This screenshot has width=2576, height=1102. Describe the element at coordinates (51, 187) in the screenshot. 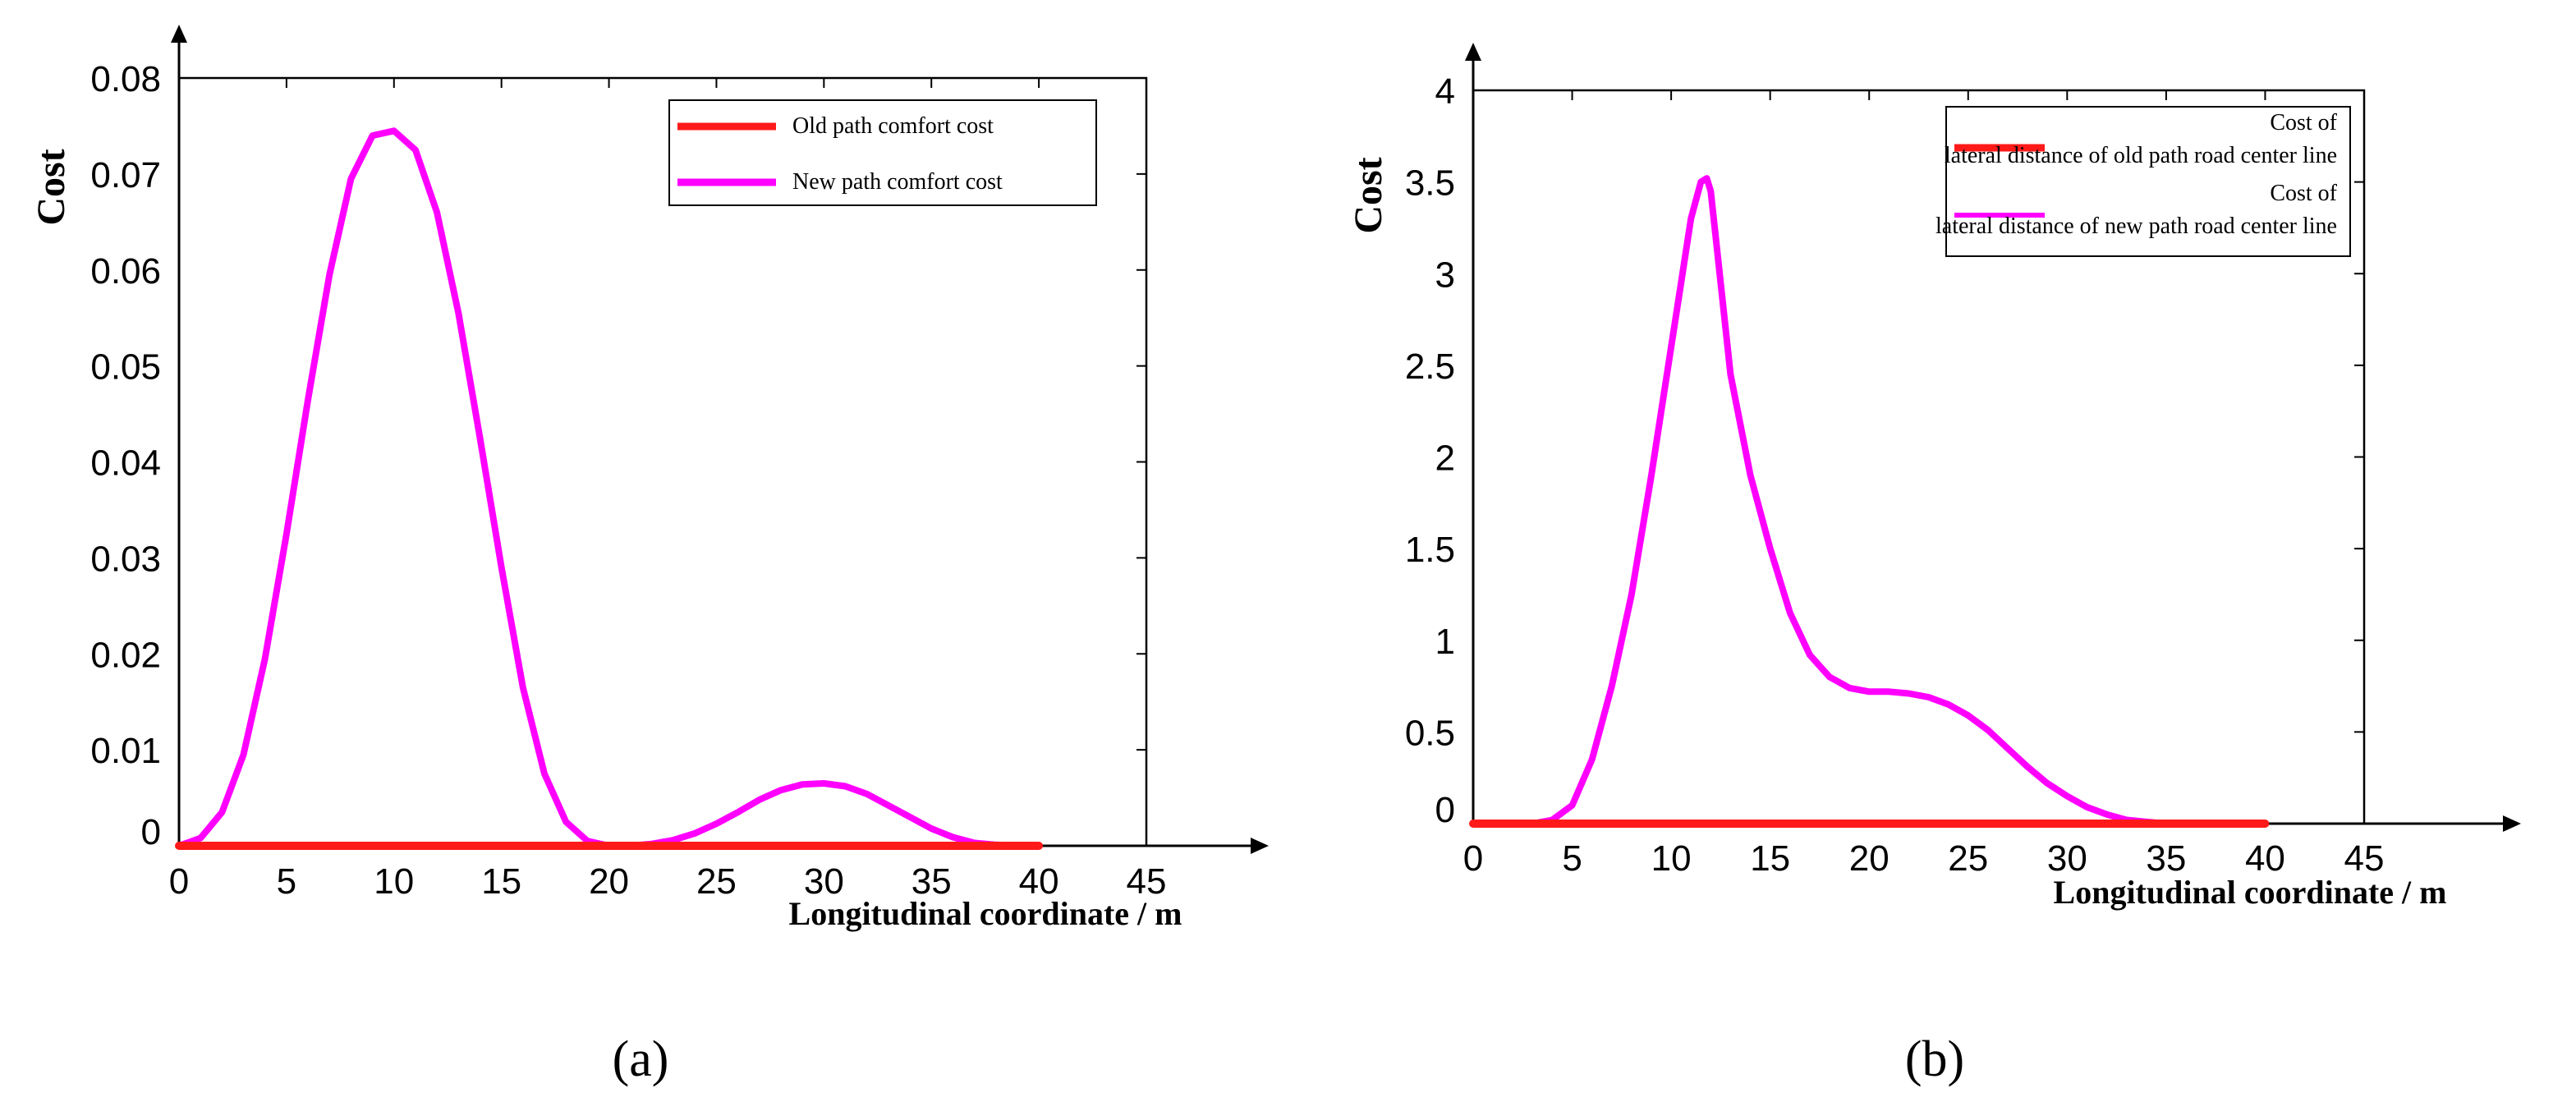

I see `panel-a-y-axis-title: Cost` at that location.